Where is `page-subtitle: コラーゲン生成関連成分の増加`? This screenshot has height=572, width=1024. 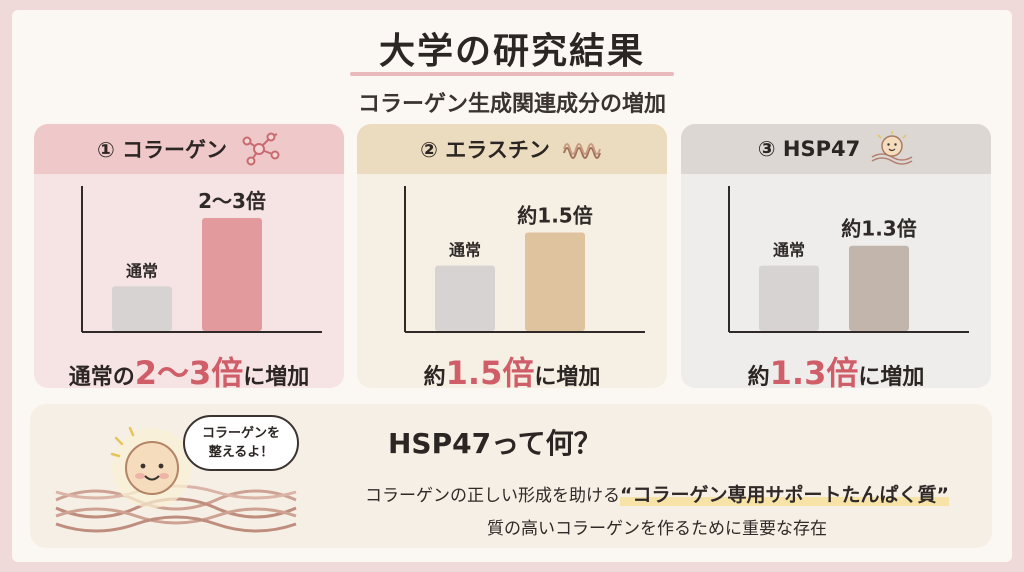 page-subtitle: コラーゲン生成関連成分の増加 is located at coordinates (511, 104).